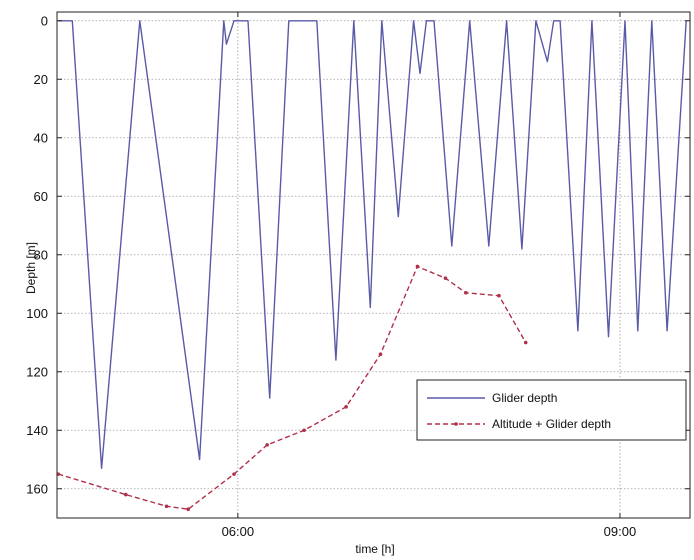  What do you see at coordinates (456, 424) in the screenshot?
I see `legend-marker-altitude` at bounding box center [456, 424].